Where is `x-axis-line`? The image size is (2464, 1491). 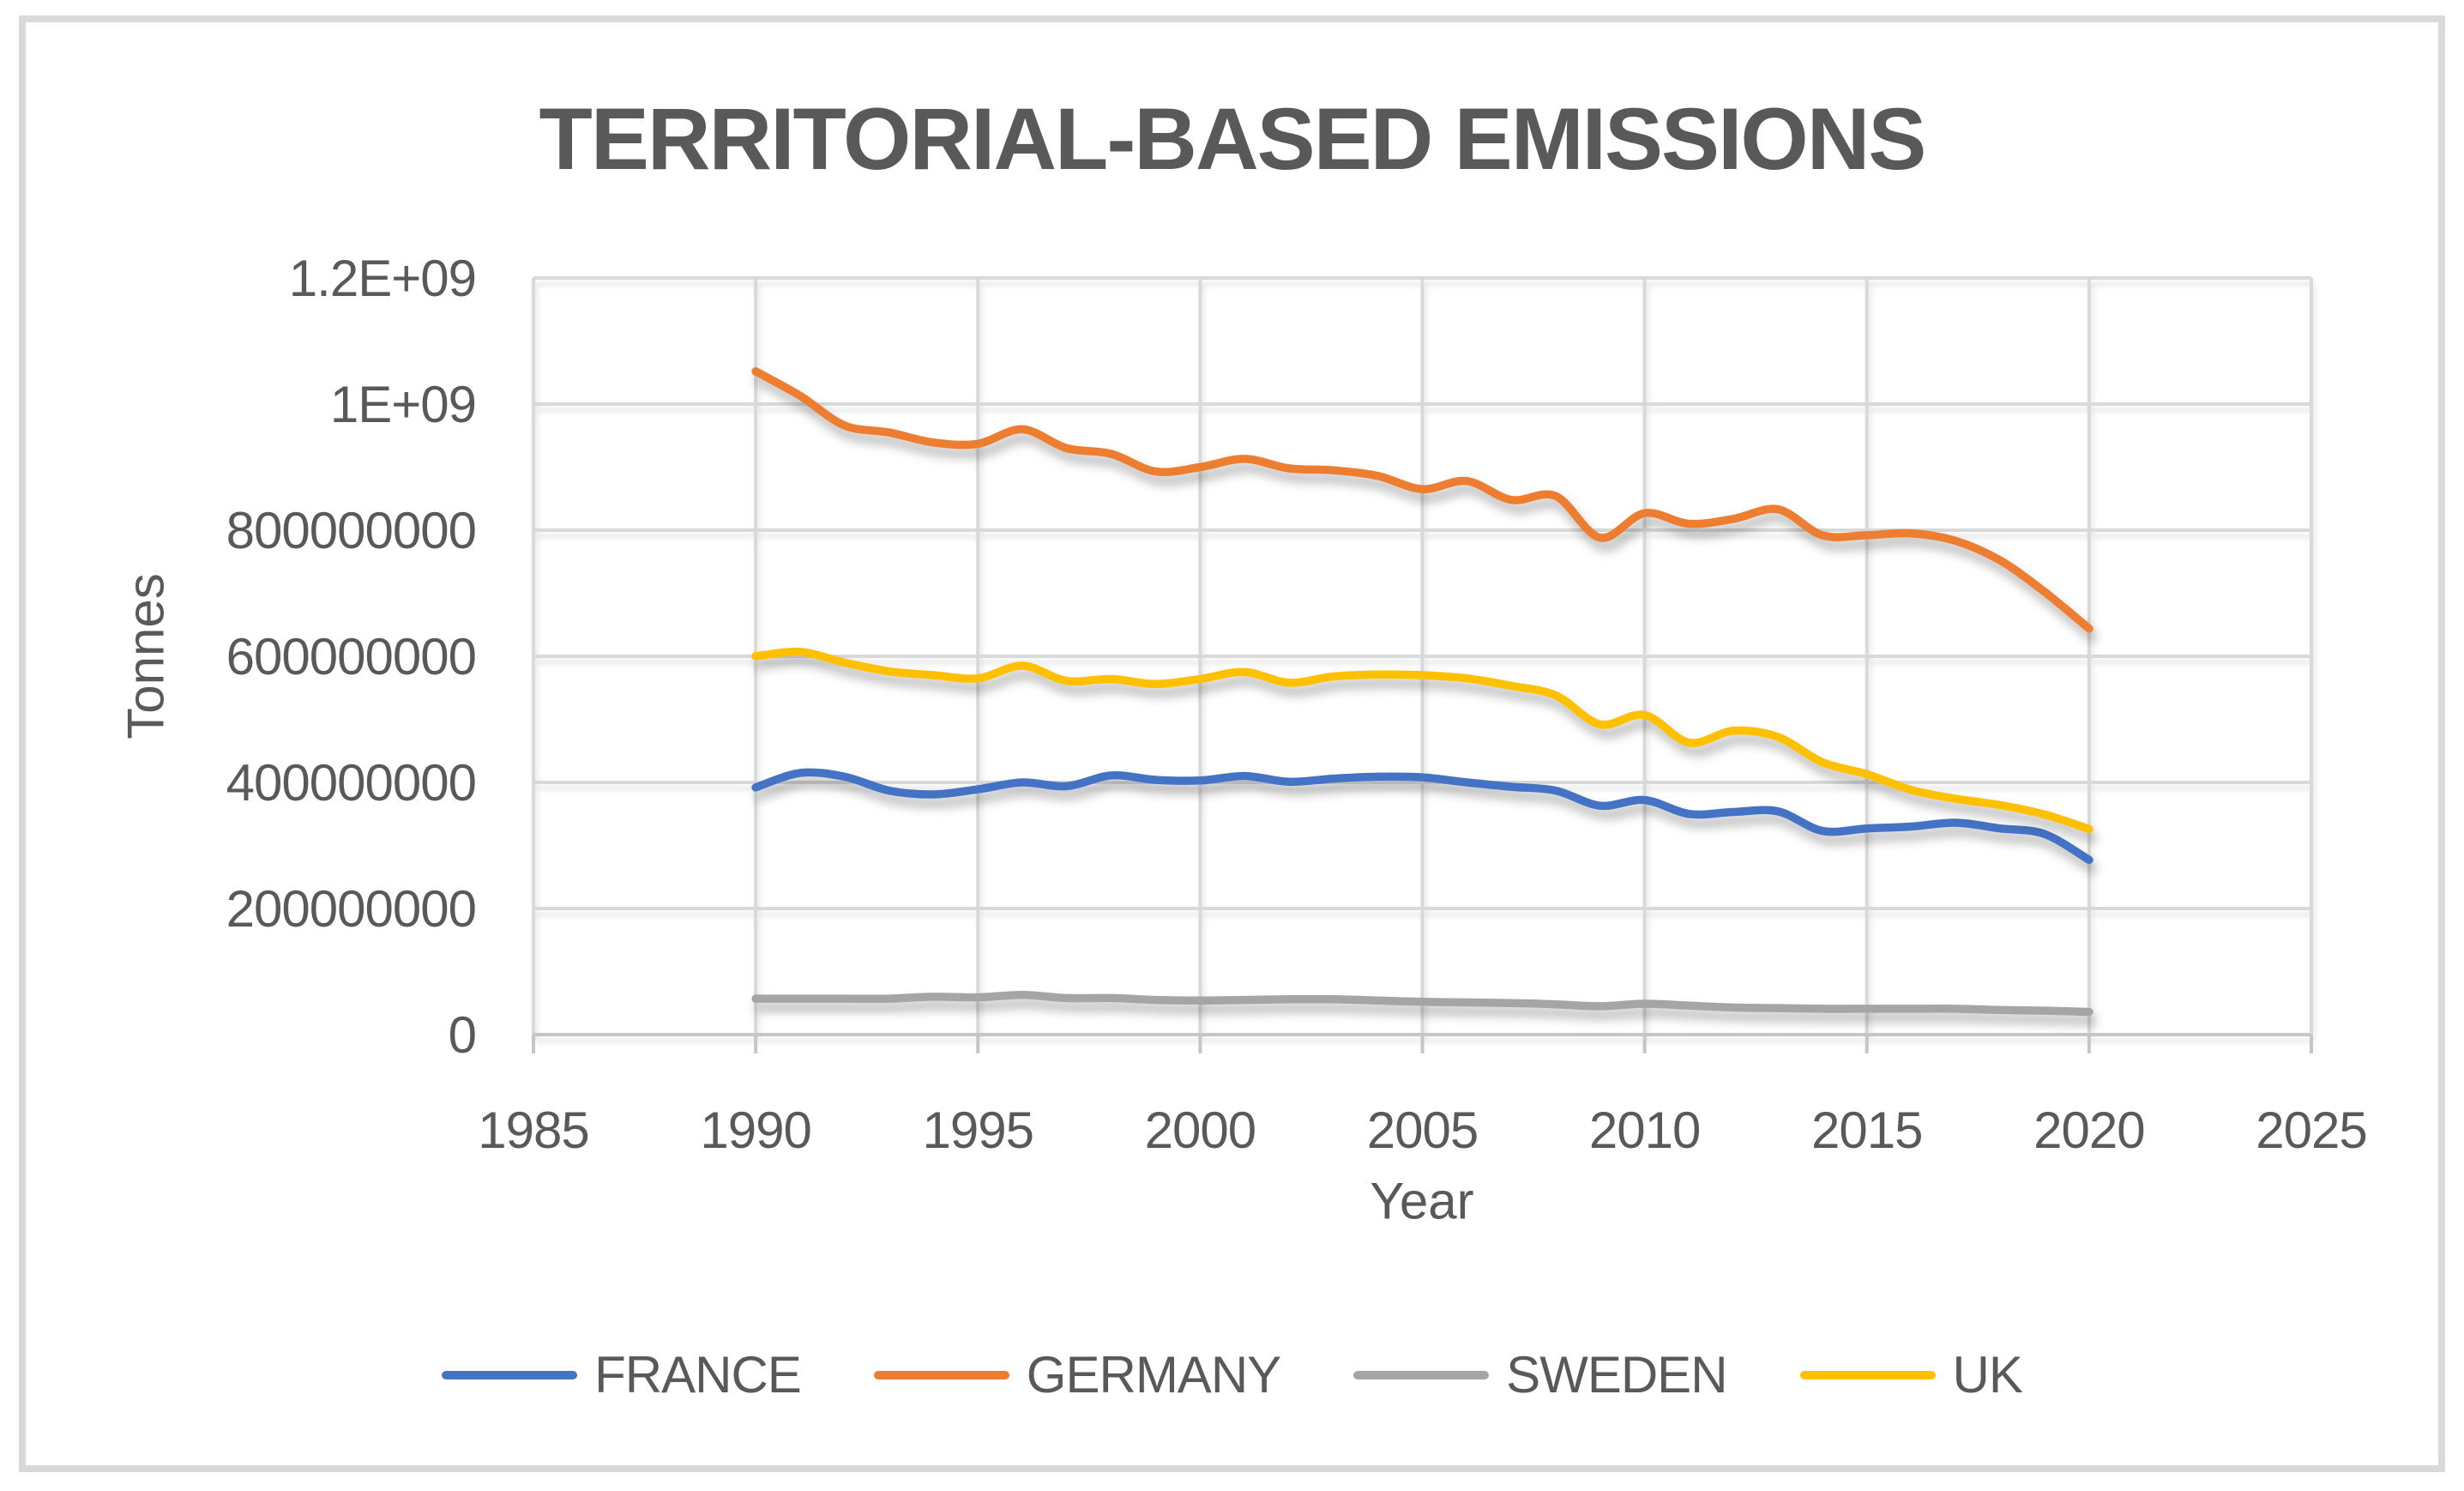 x-axis-line is located at coordinates (1423, 1043).